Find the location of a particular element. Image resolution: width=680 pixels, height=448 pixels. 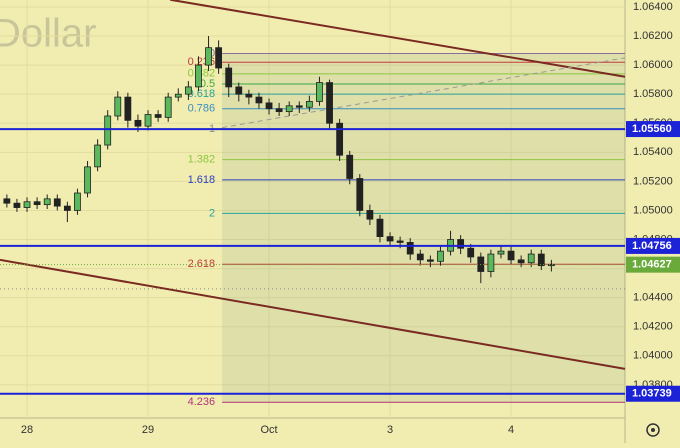

y-tick-label: 1.04000 is located at coordinates (653, 356).